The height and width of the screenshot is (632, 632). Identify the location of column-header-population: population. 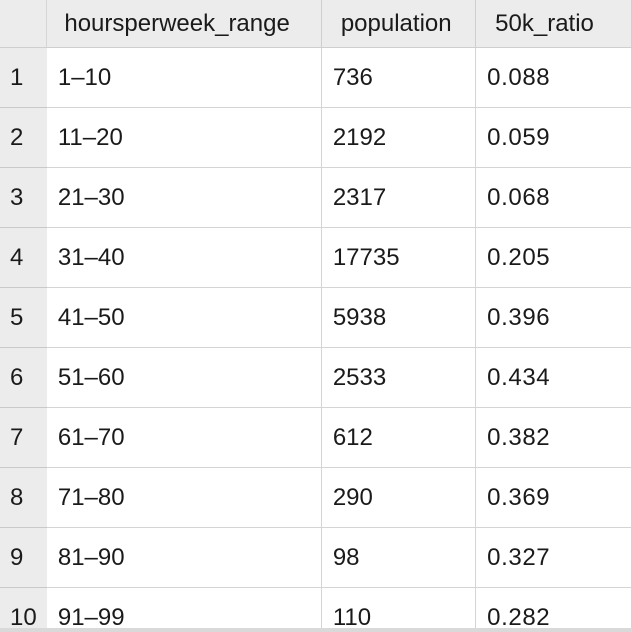
(399, 24).